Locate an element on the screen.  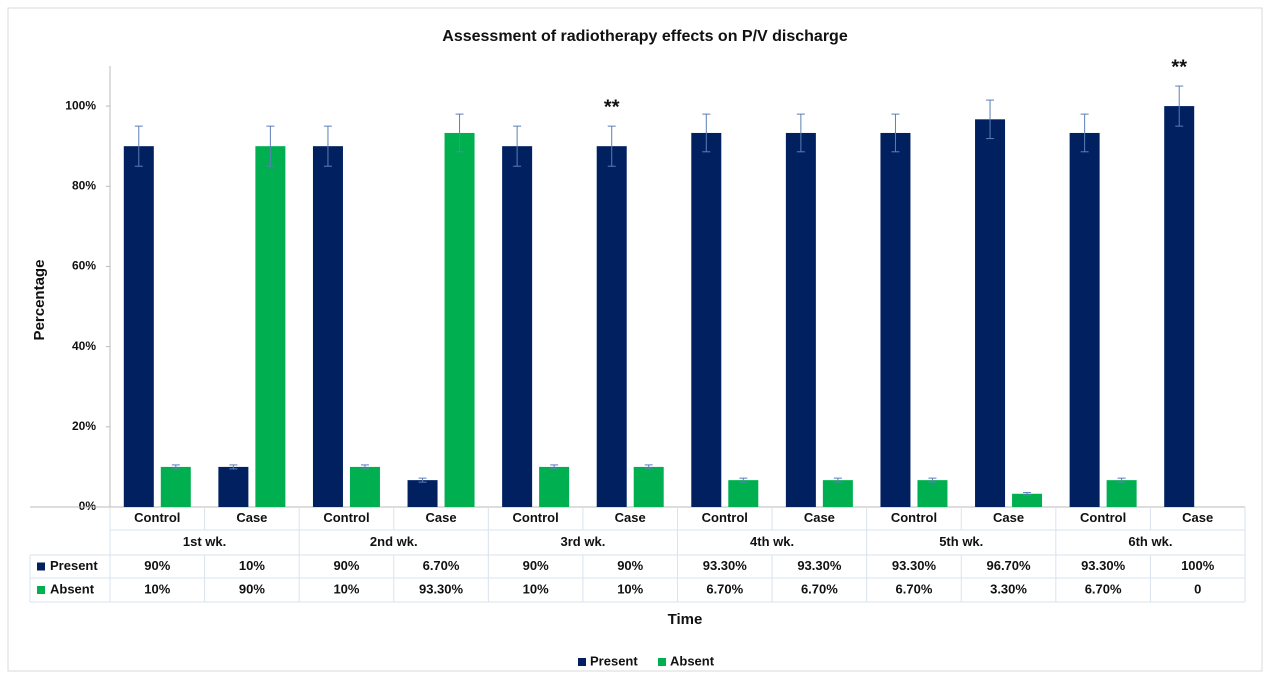
y-tick-label: 80% is located at coordinates (84, 185).